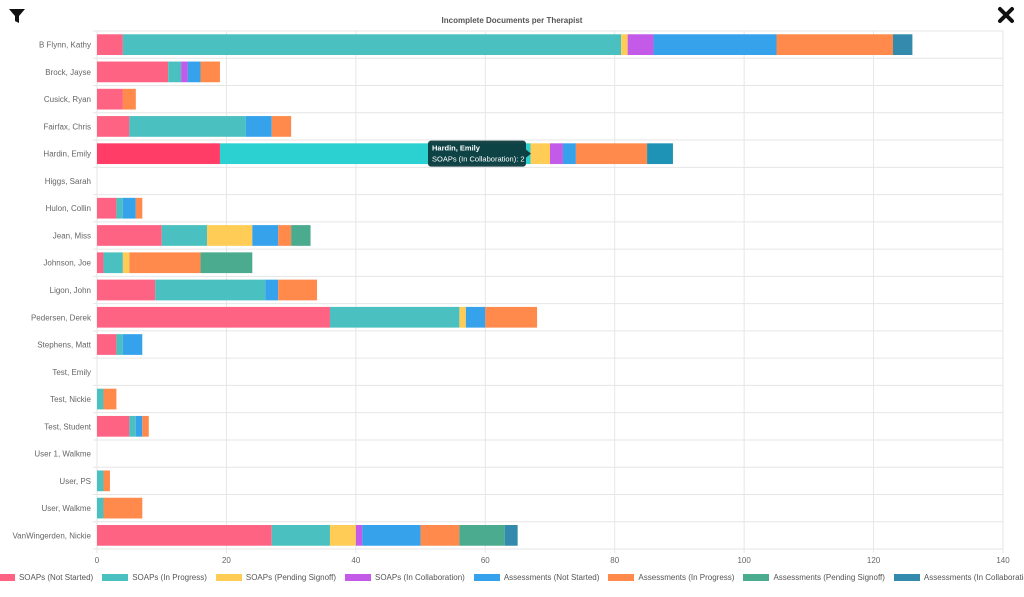 The width and height of the screenshot is (1024, 597). I want to click on tooltip-pointer, so click(528, 153).